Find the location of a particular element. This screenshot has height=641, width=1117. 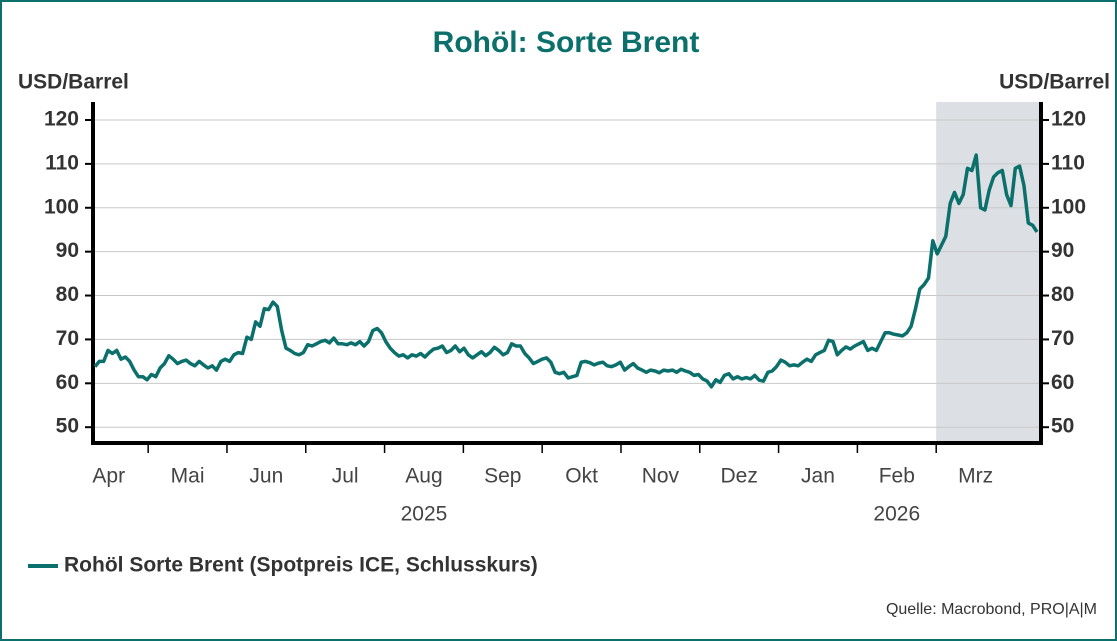

y2-tick-label: 80 is located at coordinates (1062, 294).